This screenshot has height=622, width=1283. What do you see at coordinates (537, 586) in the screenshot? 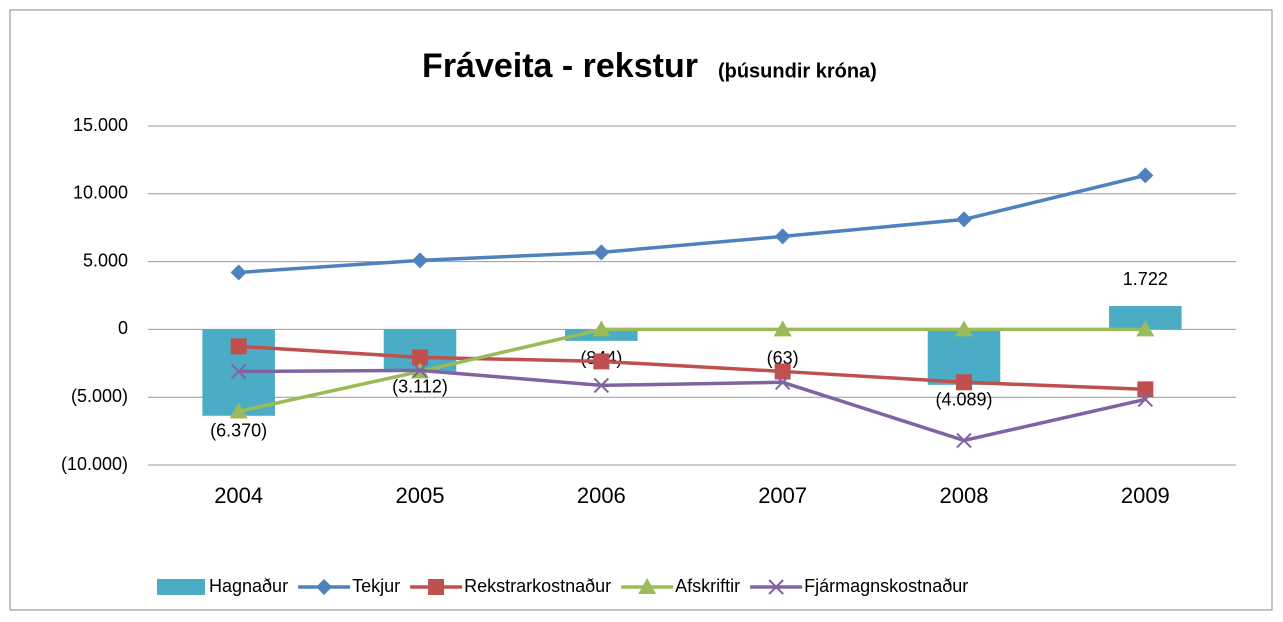
I see `legend-label: Rekstrarkostnaður` at bounding box center [537, 586].